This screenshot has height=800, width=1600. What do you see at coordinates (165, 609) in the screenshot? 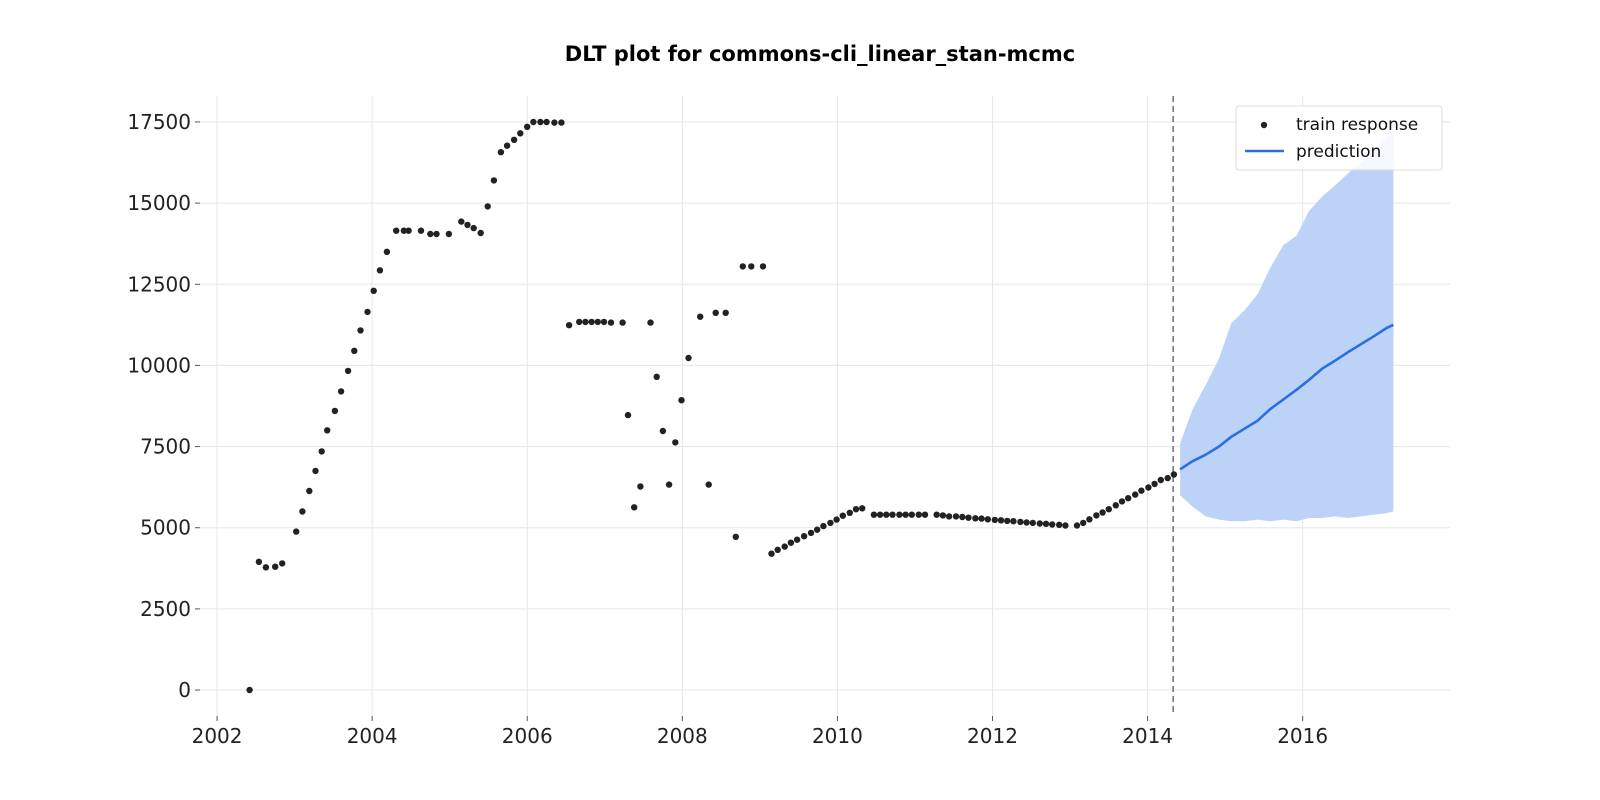
I see `y-tick-label: 2500` at bounding box center [165, 609].